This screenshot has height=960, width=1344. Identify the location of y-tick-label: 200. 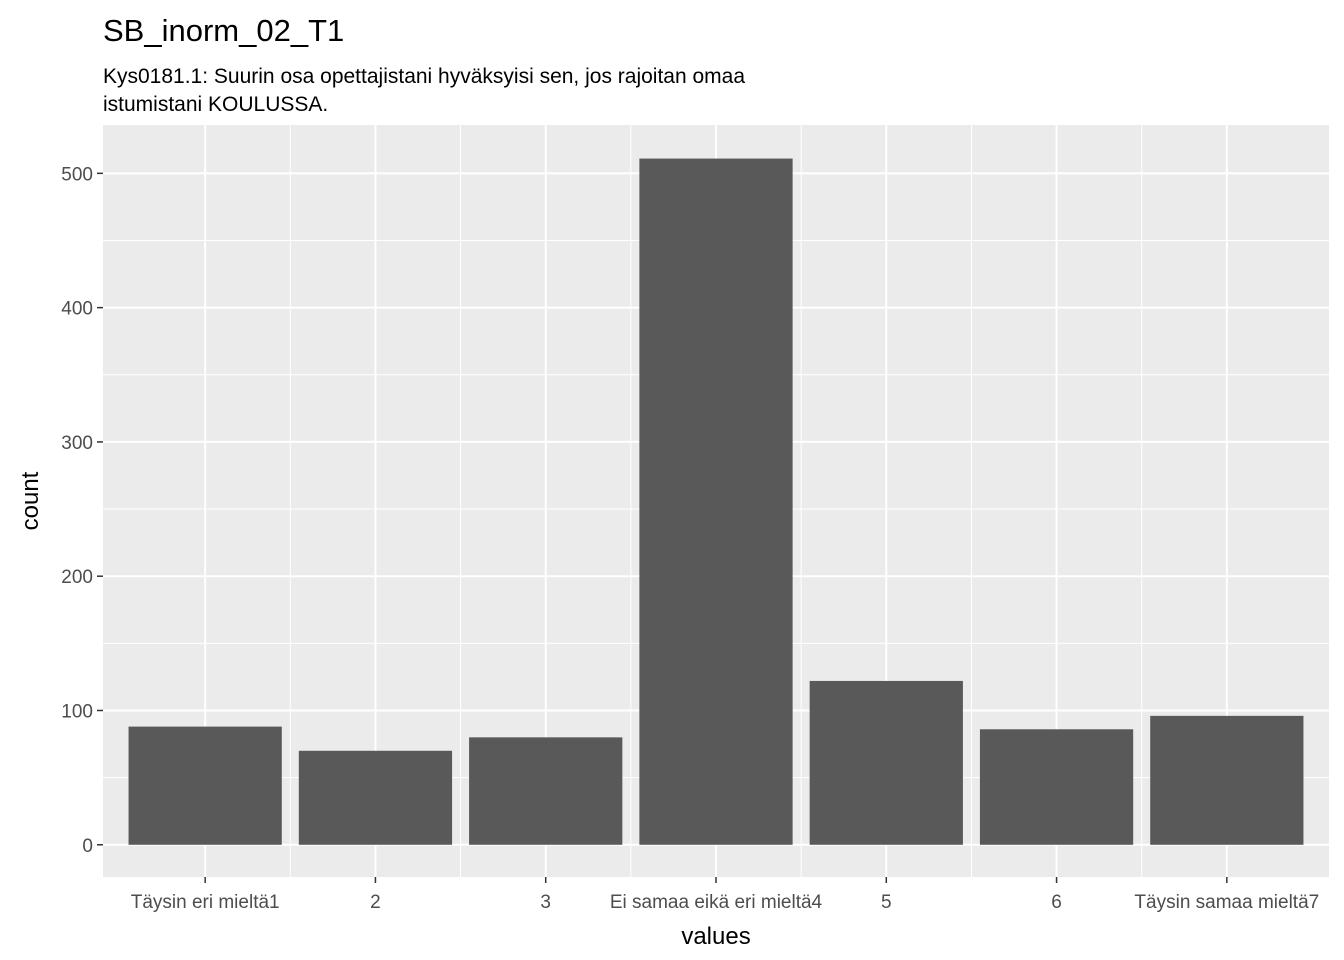
(77, 577).